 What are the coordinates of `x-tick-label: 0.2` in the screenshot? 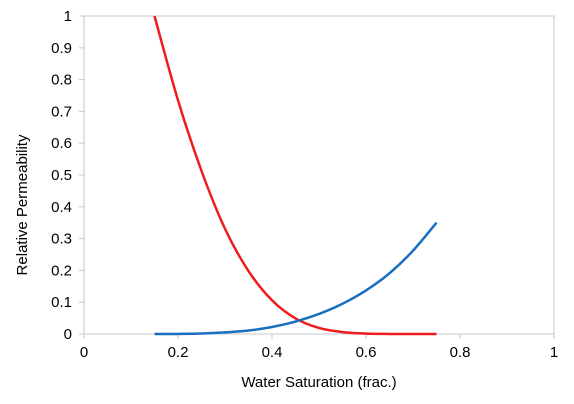 It's located at (178, 352).